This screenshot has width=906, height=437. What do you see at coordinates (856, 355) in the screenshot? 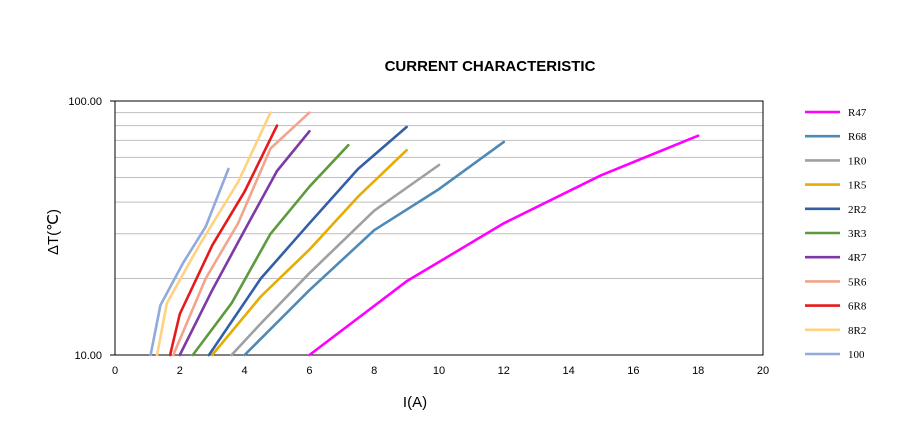
I see `legend-label-100: 100` at bounding box center [856, 355].